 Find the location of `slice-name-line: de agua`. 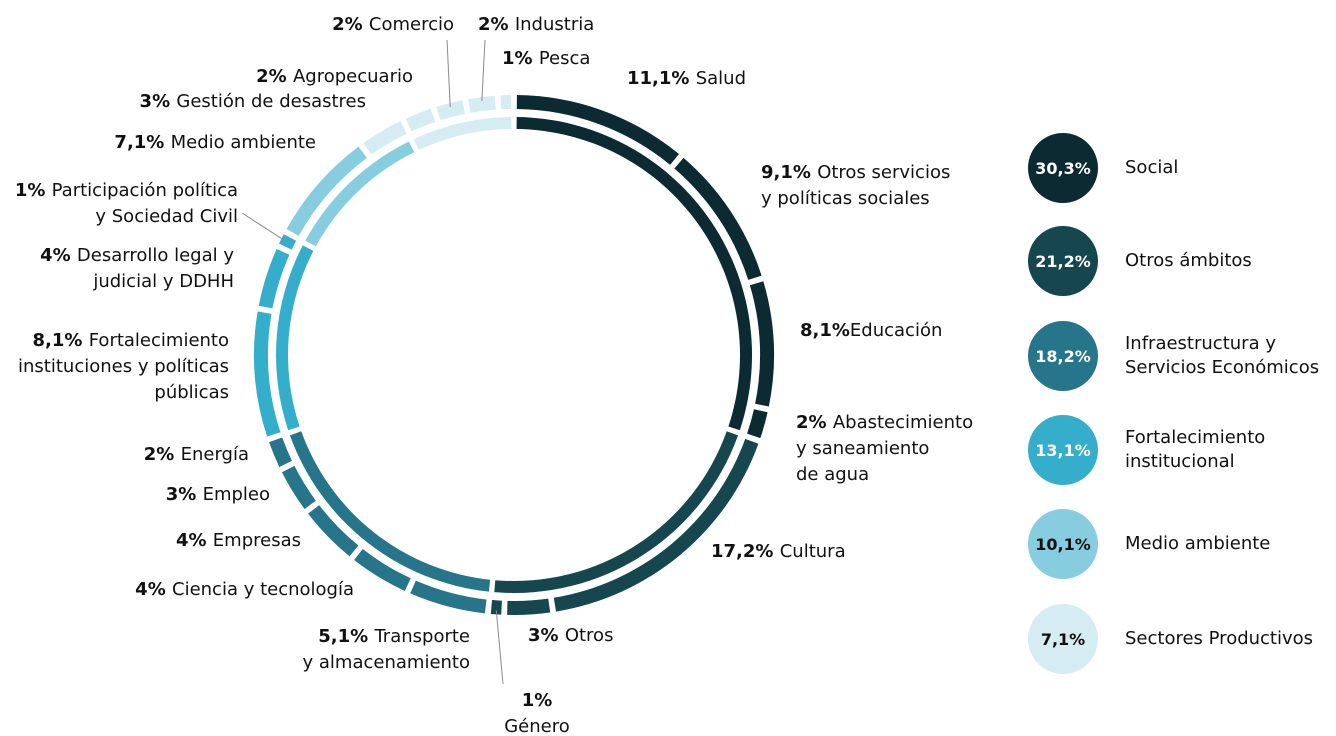

slice-name-line: de agua is located at coordinates (832, 474).